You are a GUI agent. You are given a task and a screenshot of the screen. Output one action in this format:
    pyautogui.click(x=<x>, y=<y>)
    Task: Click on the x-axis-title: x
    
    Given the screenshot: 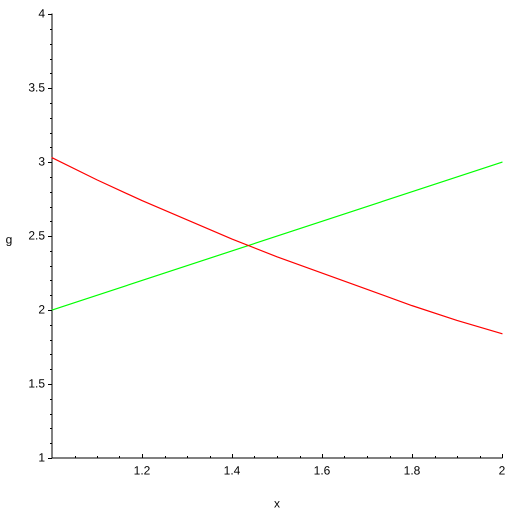 What is the action you would take?
    pyautogui.click(x=277, y=503)
    